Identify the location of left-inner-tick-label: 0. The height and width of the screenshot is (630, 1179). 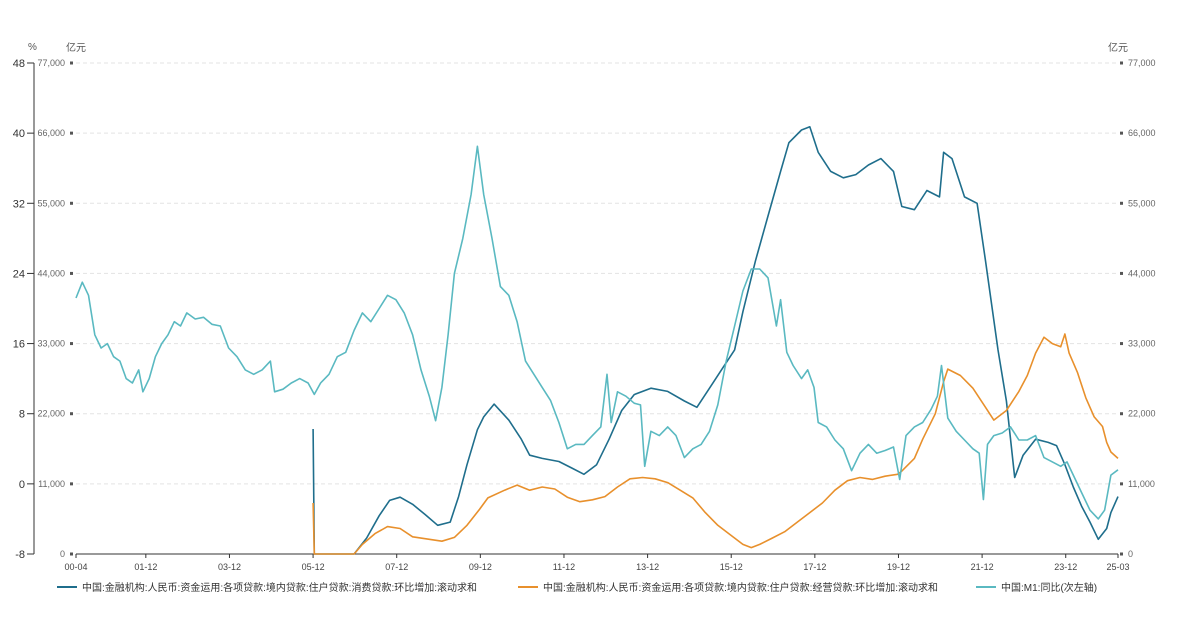
(62, 554).